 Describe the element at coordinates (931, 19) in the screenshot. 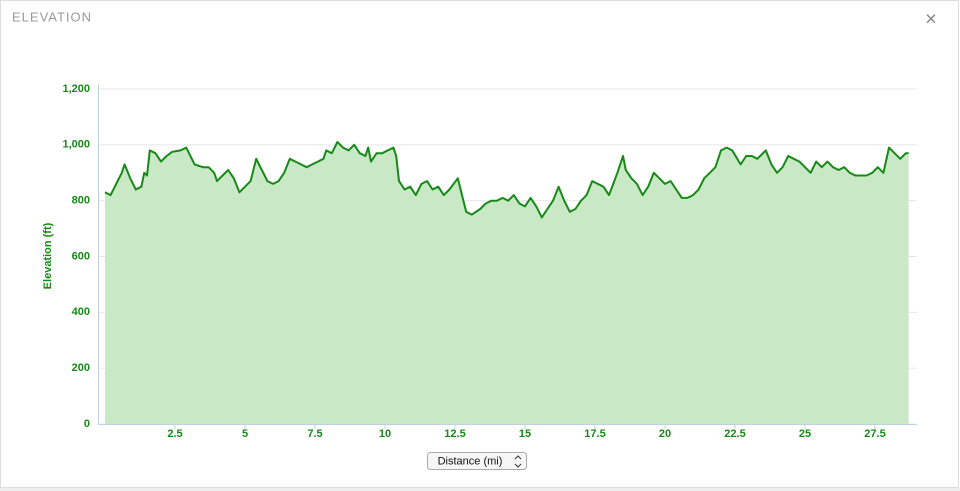

I see `close-button: ×` at that location.